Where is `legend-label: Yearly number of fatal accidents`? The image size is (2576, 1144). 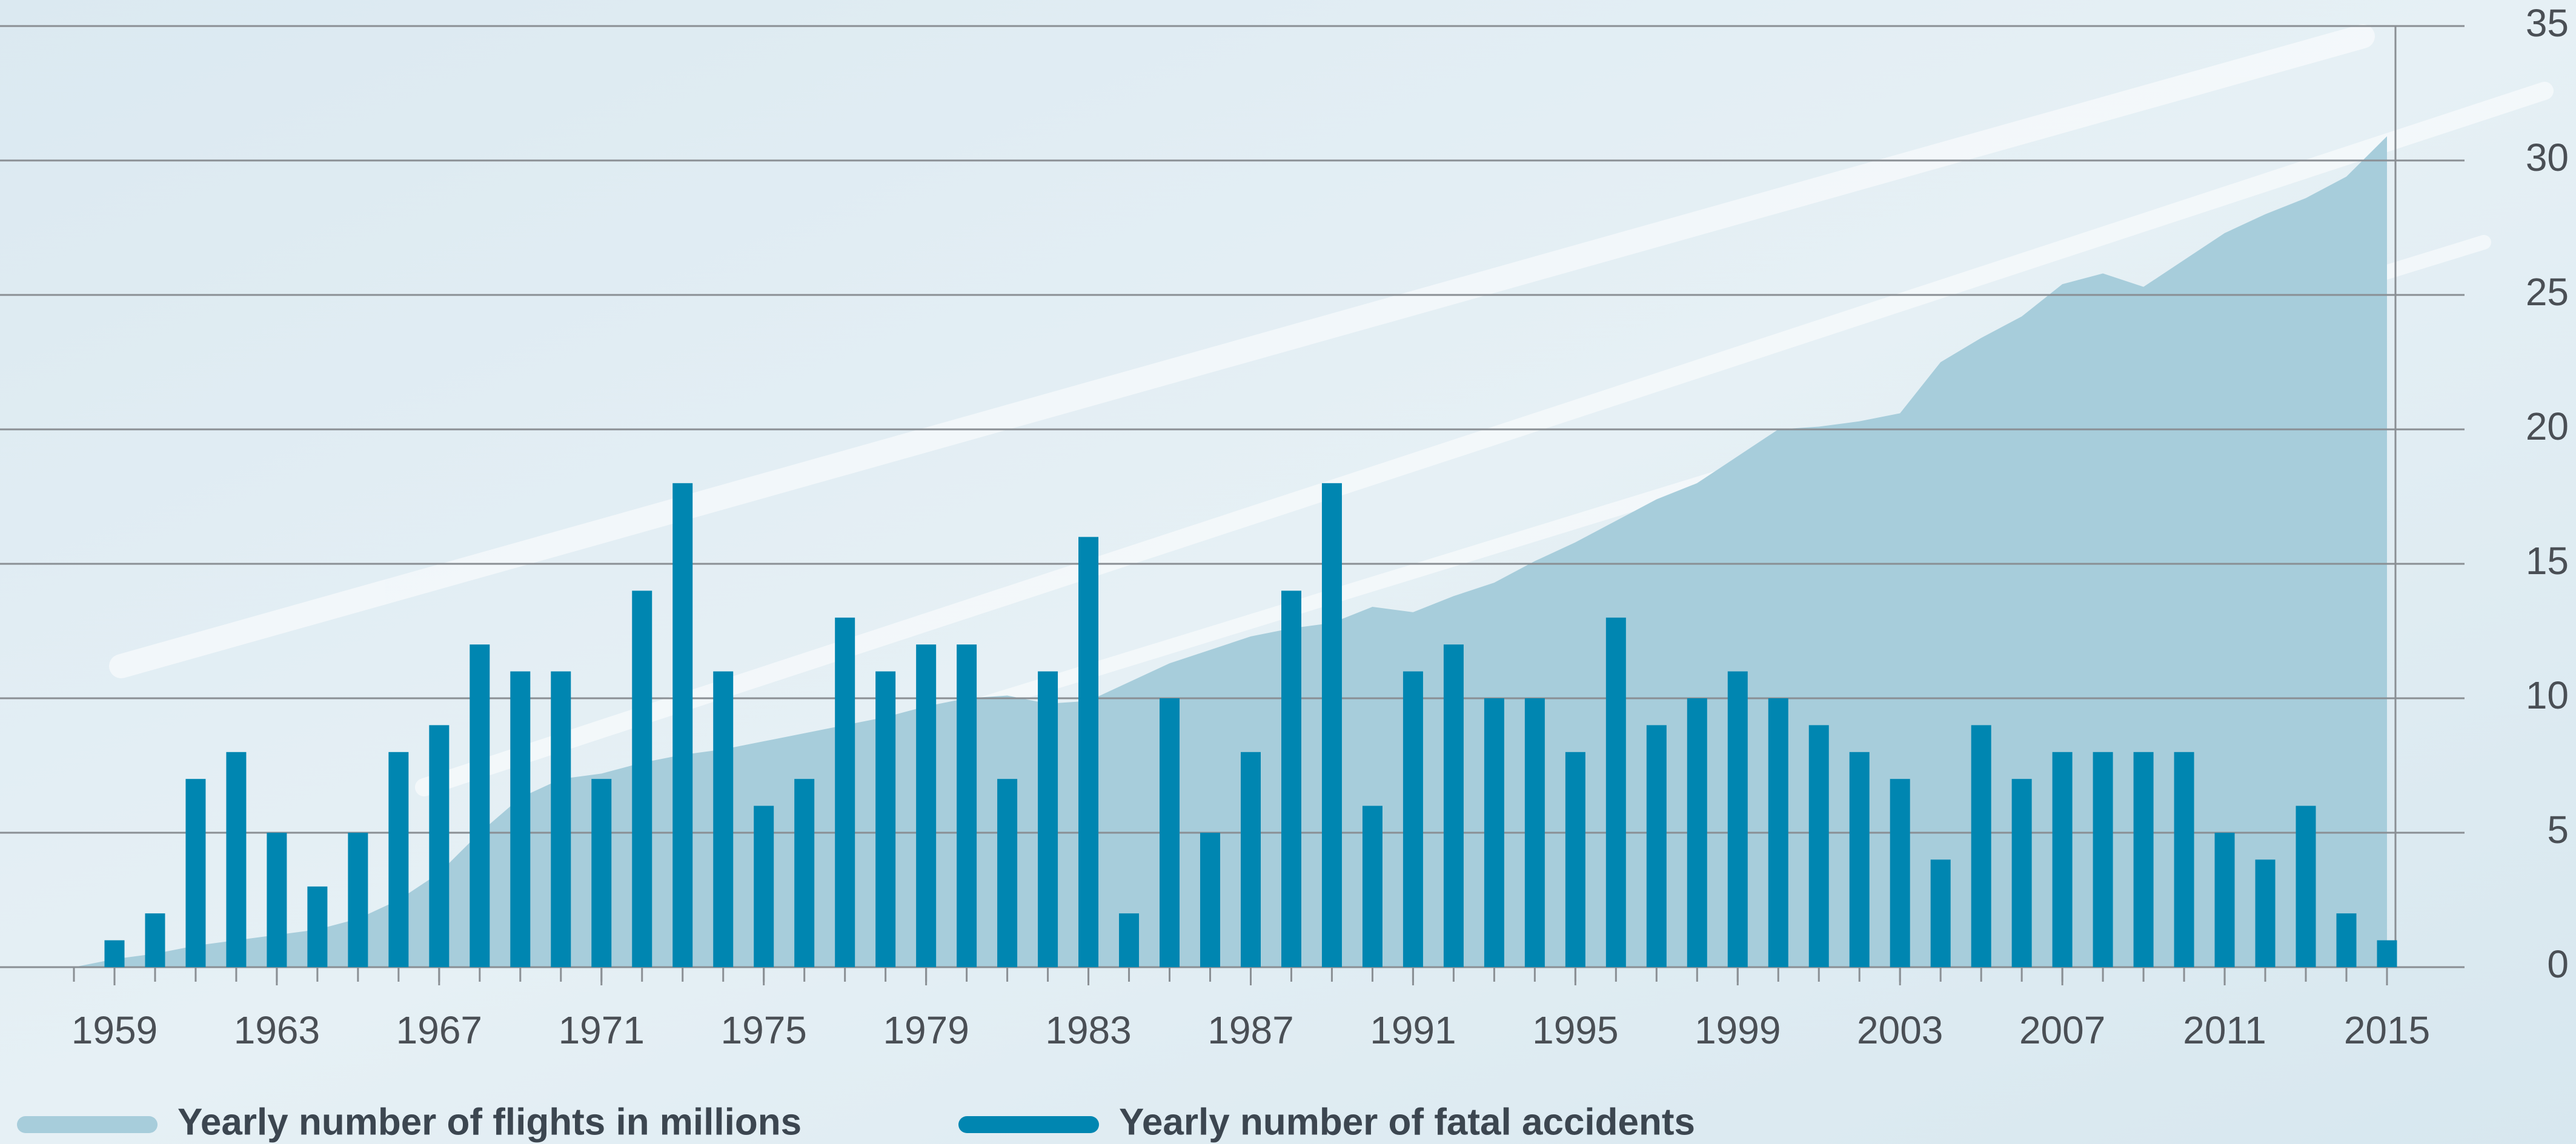 legend-label: Yearly number of fatal accidents is located at coordinates (1407, 1122).